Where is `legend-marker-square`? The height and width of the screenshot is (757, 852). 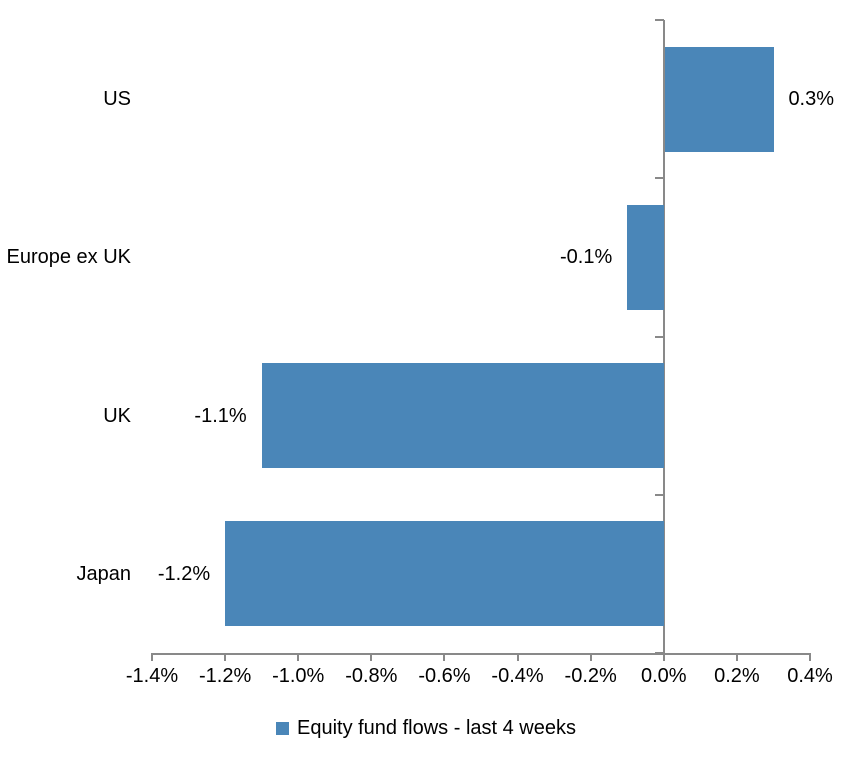
legend-marker-square is located at coordinates (282, 728).